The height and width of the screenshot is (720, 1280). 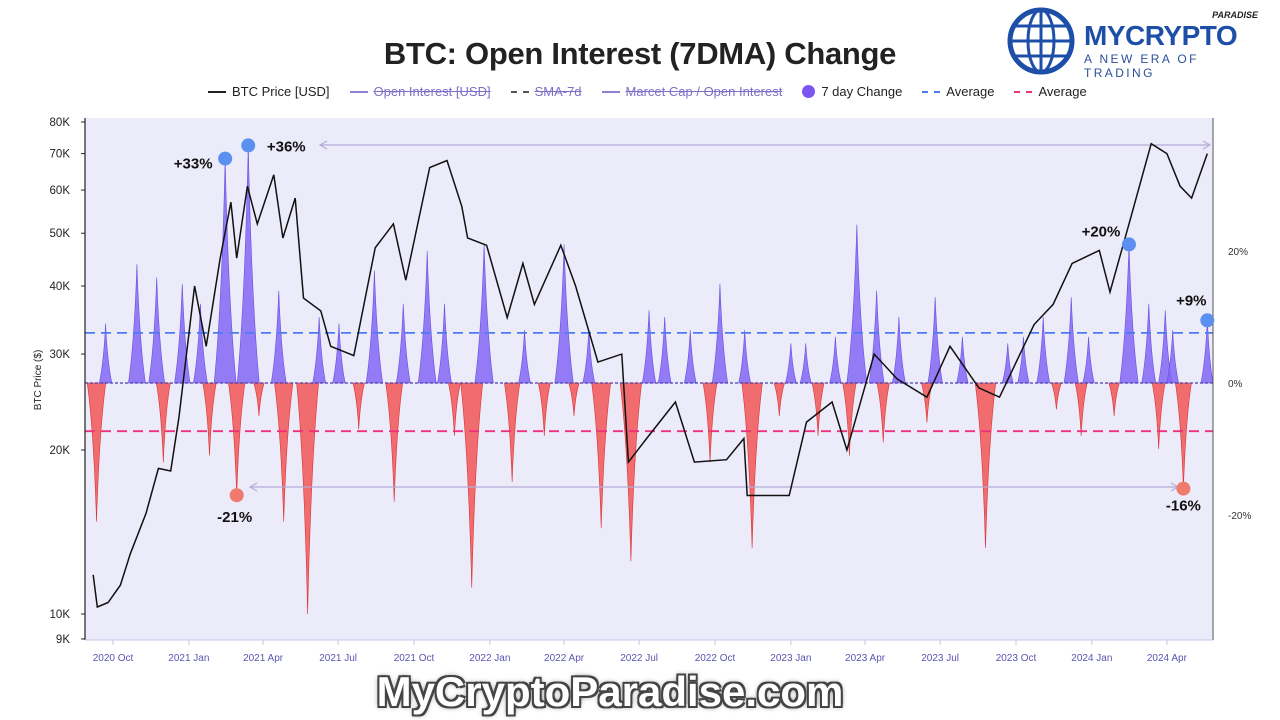 What do you see at coordinates (1239, 516) in the screenshot?
I see `y2-tick-label: -20%` at bounding box center [1239, 516].